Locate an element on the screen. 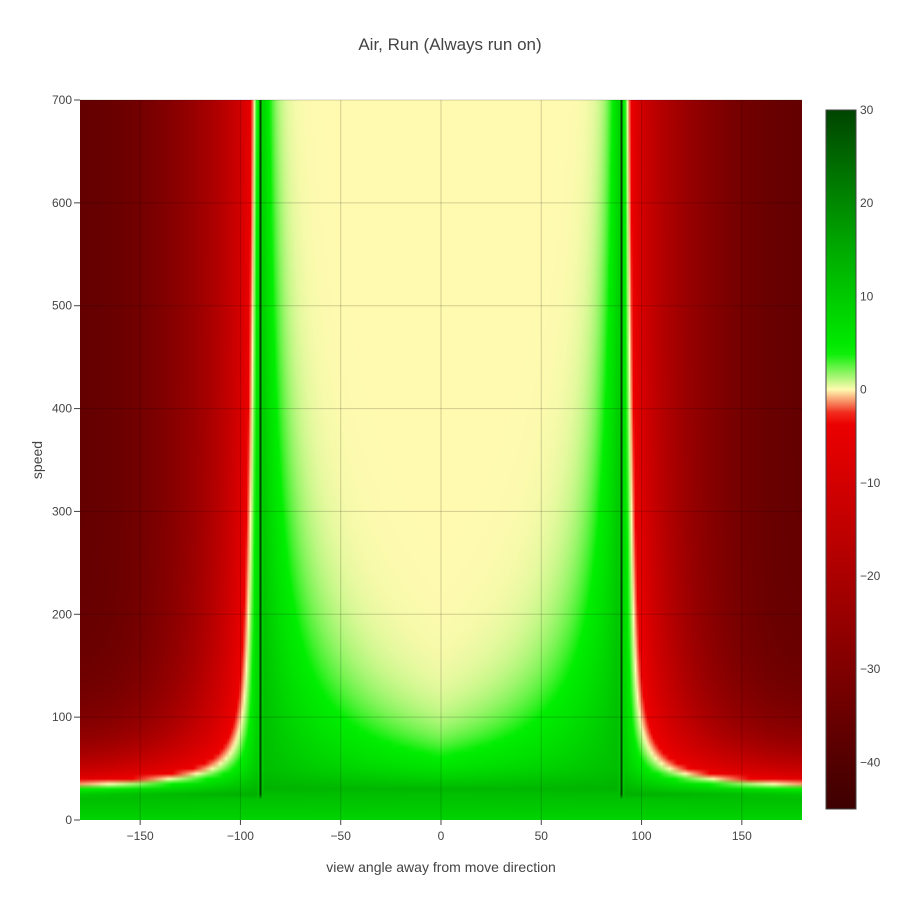  colorbar-tick-label: 0 is located at coordinates (863, 390).